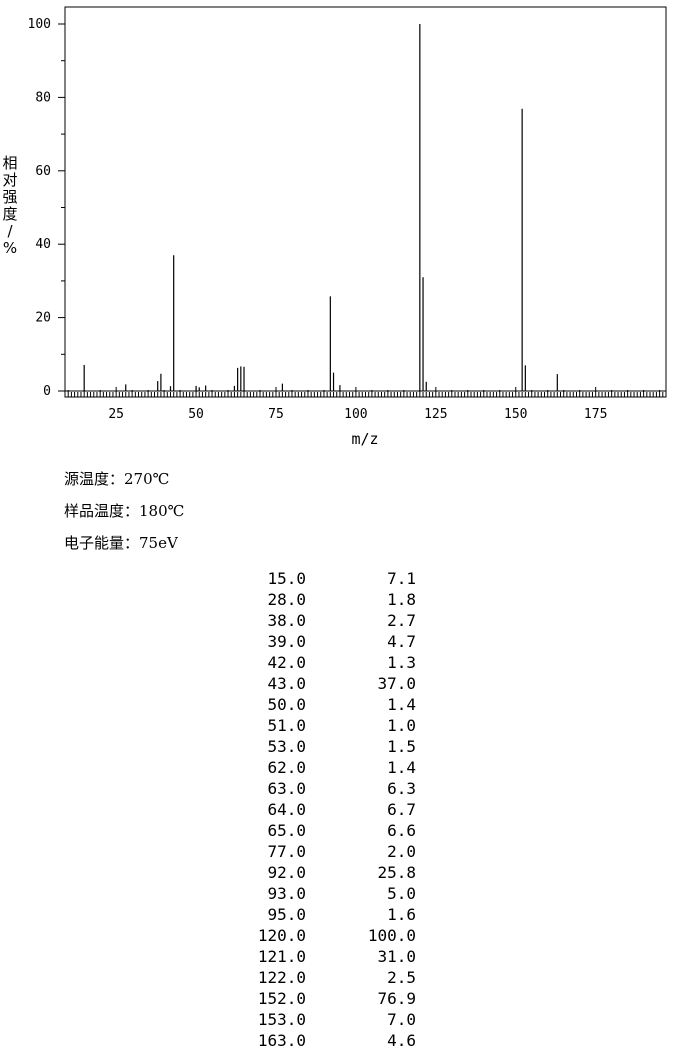  What do you see at coordinates (401, 641) in the screenshot?
I see `peak-abundance: 4.7` at bounding box center [401, 641].